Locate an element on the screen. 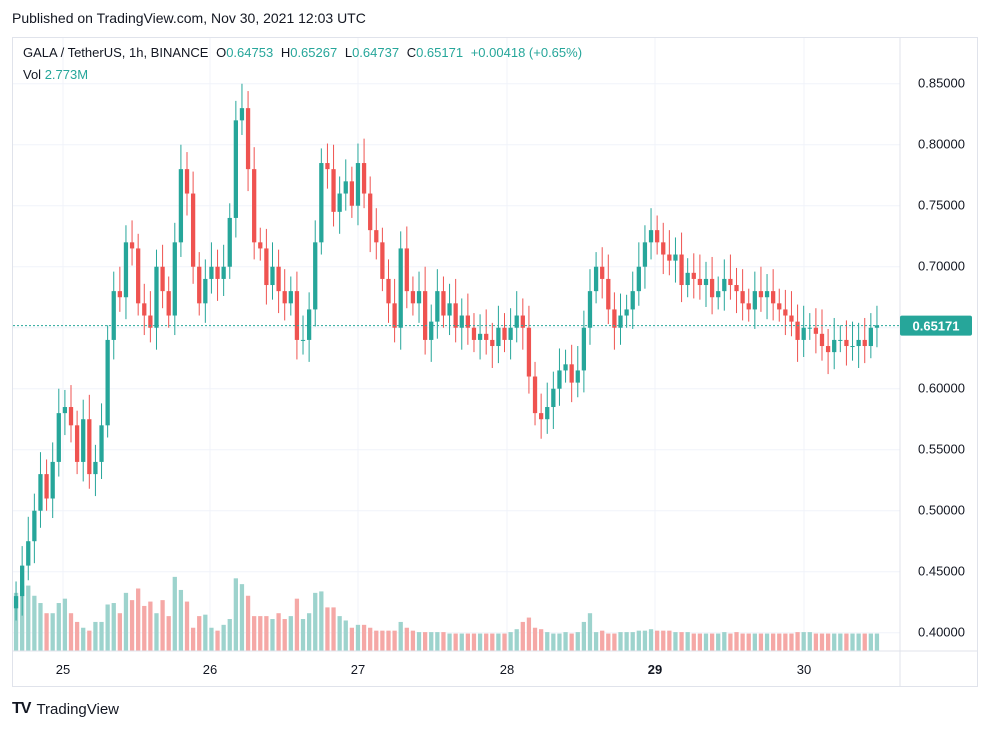 The height and width of the screenshot is (730, 992). close-value: 0.65171 is located at coordinates (440, 52).